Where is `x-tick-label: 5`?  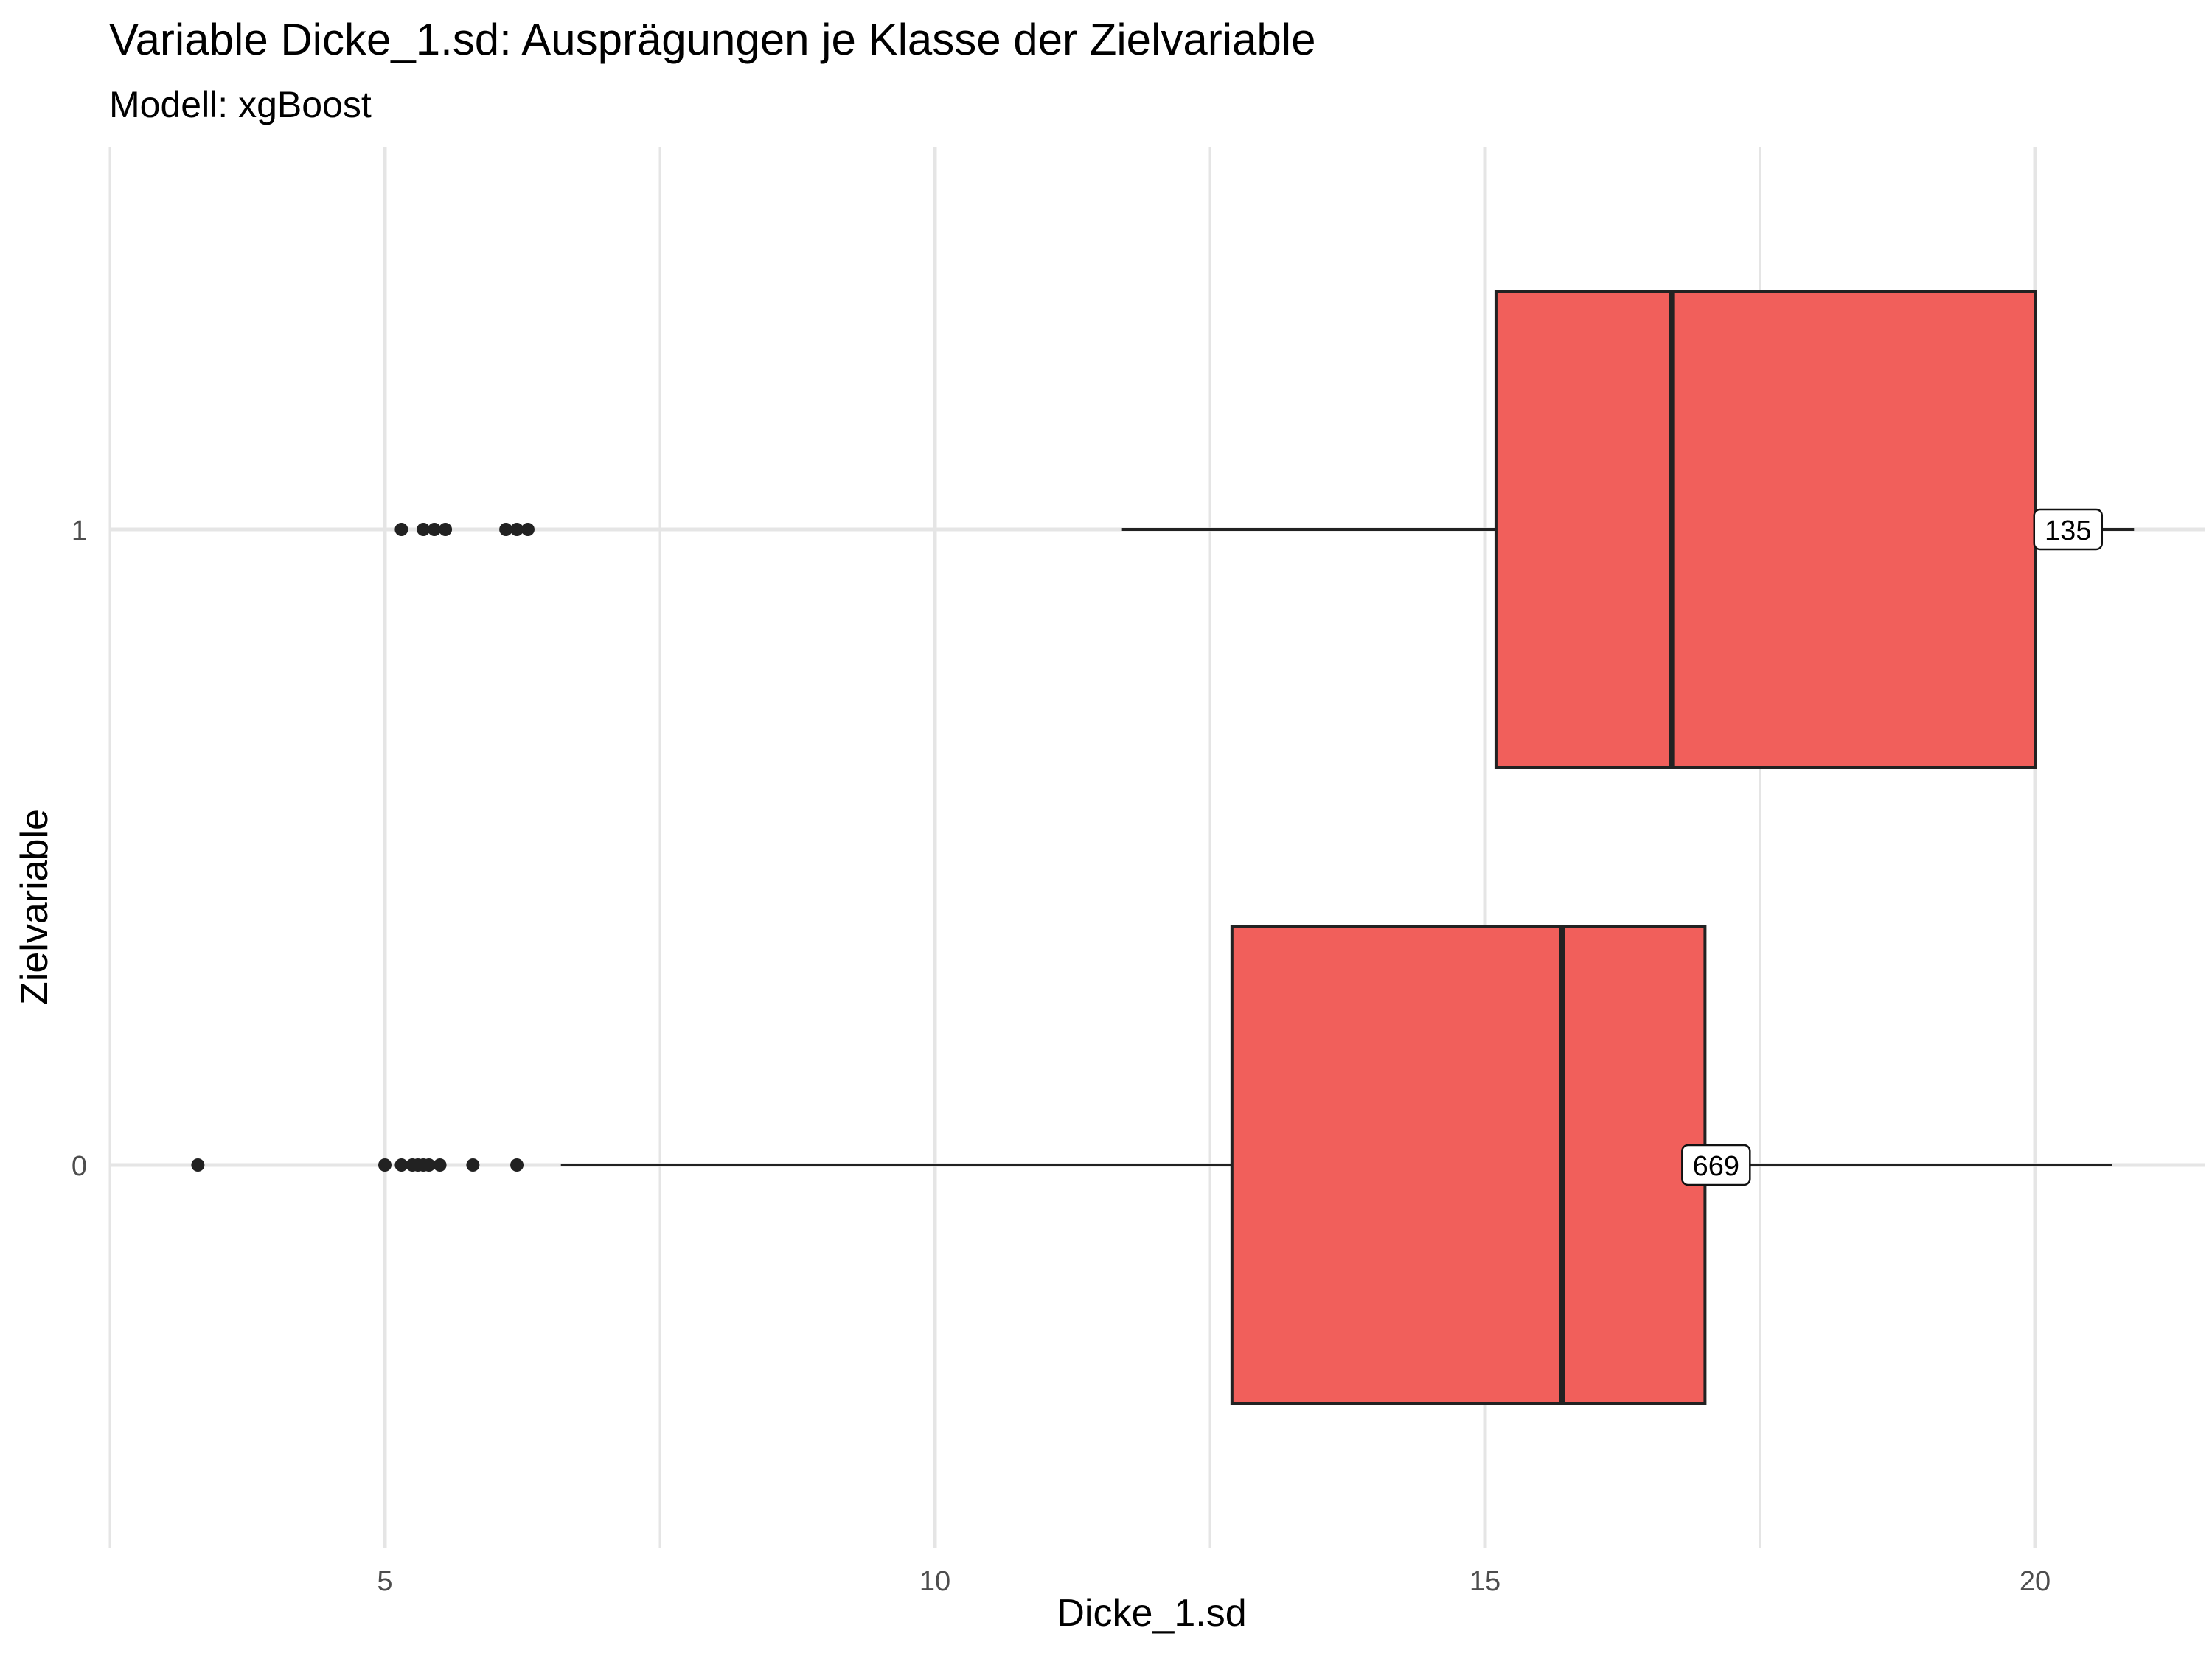
x-tick-label: 5 is located at coordinates (384, 1581).